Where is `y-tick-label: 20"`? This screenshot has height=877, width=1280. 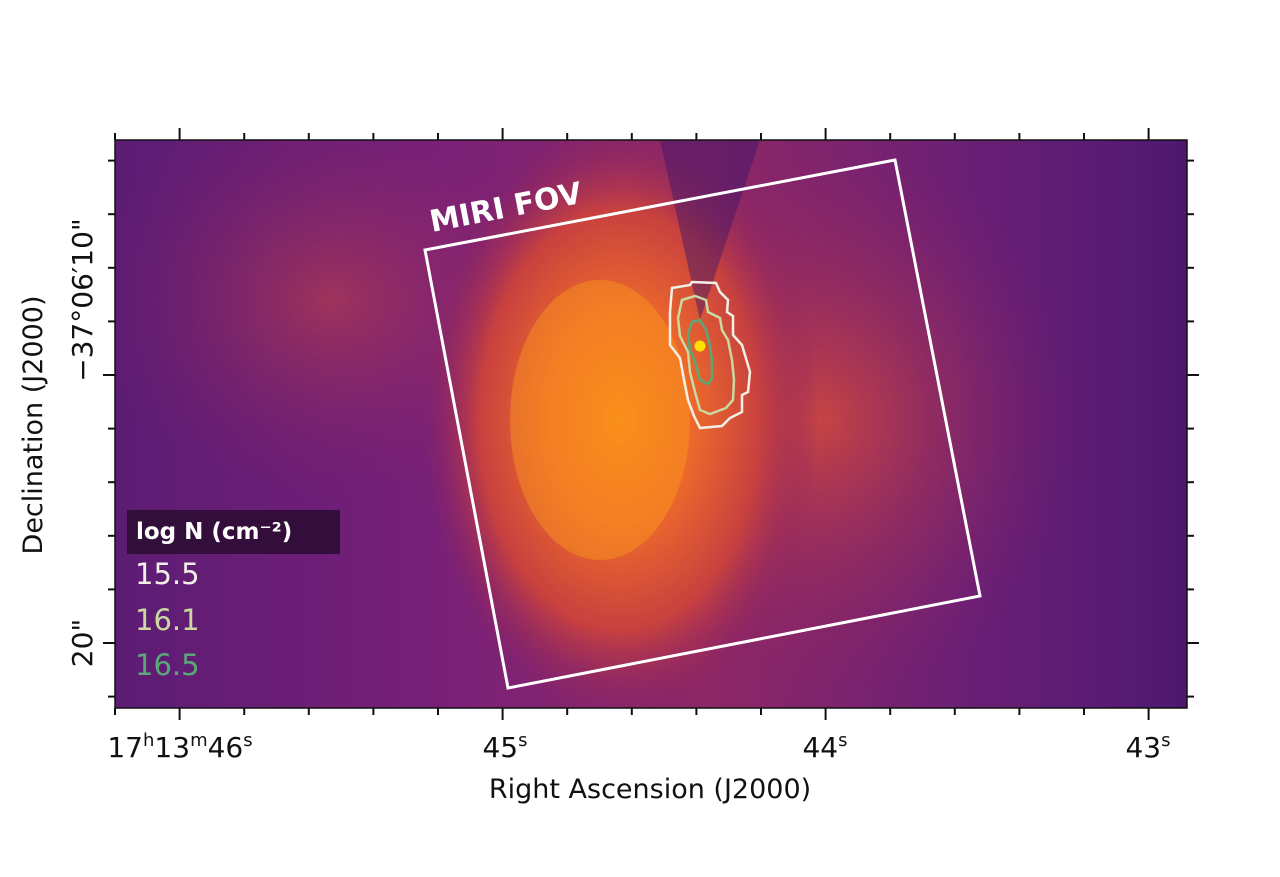
y-tick-label: 20" is located at coordinates (82, 643).